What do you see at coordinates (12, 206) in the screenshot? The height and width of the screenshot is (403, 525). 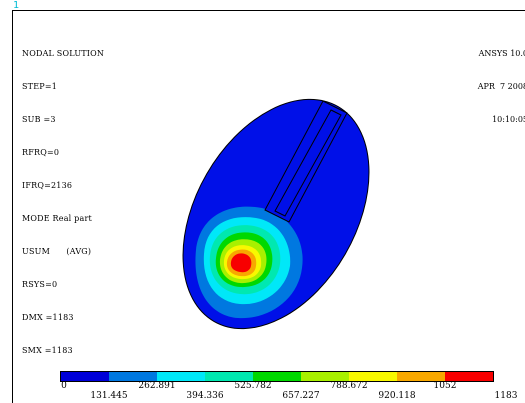 I see `window-border-left` at bounding box center [12, 206].